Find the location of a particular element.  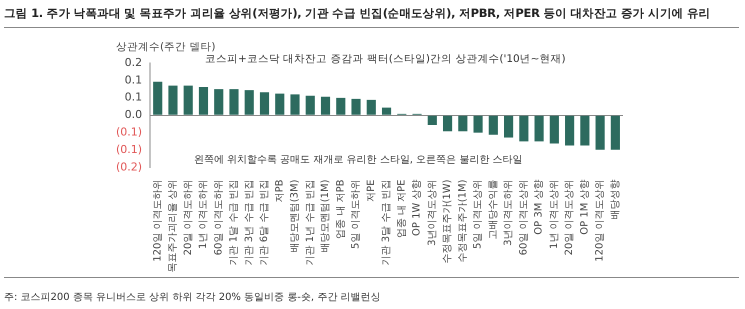

x-tick-label: 3년이격도상위 is located at coordinates (432, 213).